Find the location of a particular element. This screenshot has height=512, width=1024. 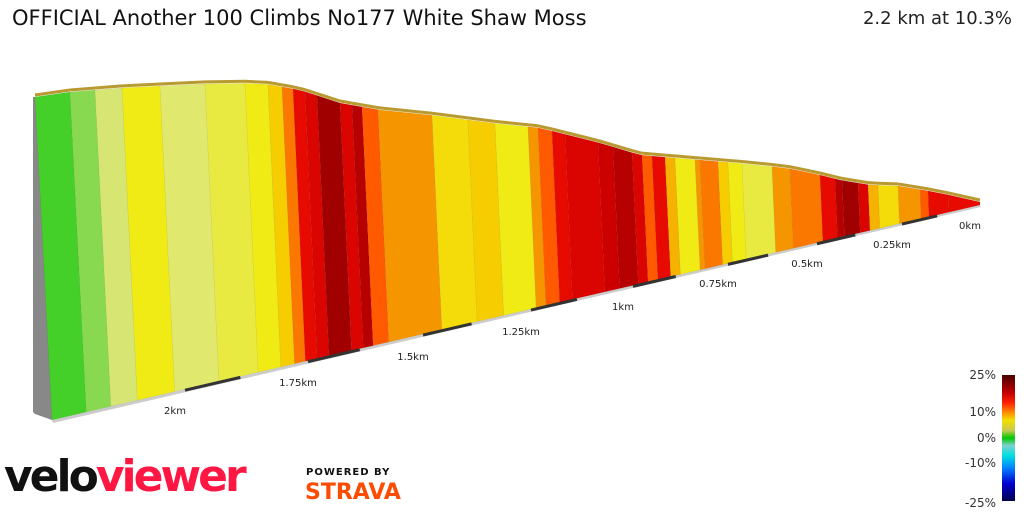

legend-label: -10% is located at coordinates (980, 463).